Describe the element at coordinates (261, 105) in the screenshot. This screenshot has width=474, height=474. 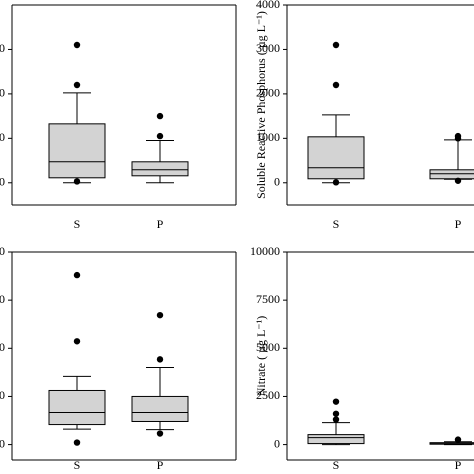
I see `y-axis-label: Soluble Reactive Phosphorus ( µg L⁻¹)` at that location.